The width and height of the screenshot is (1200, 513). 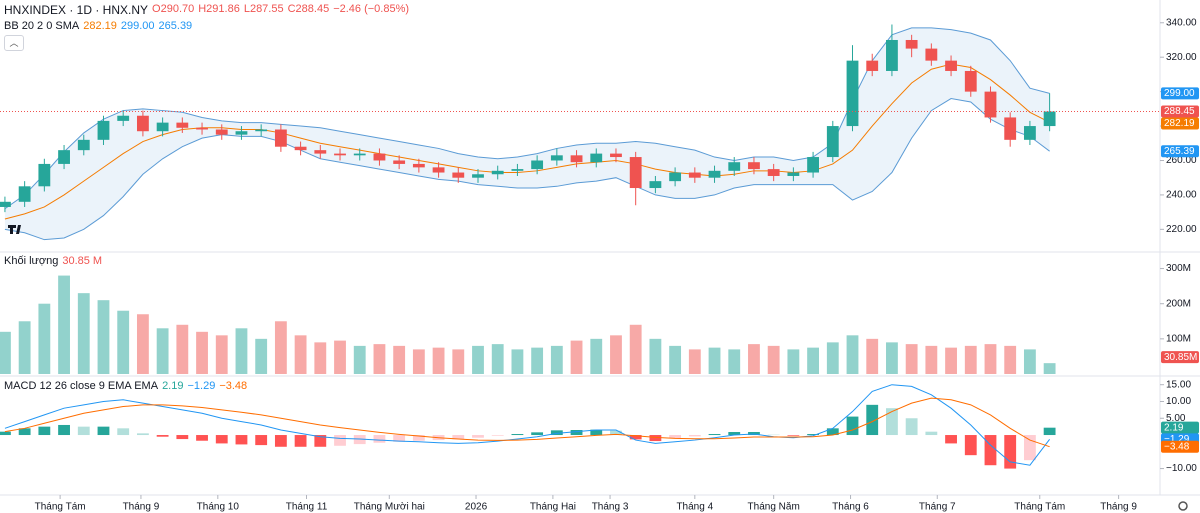 What do you see at coordinates (1181, 160) in the screenshot?
I see `y-tick-label: 260.00` at bounding box center [1181, 160].